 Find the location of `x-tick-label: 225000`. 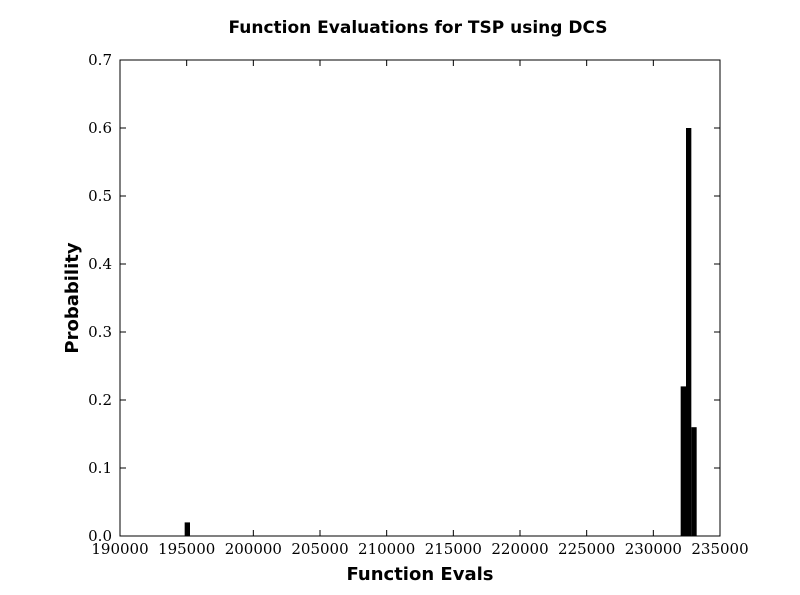

x-tick-label: 225000 is located at coordinates (586, 549).